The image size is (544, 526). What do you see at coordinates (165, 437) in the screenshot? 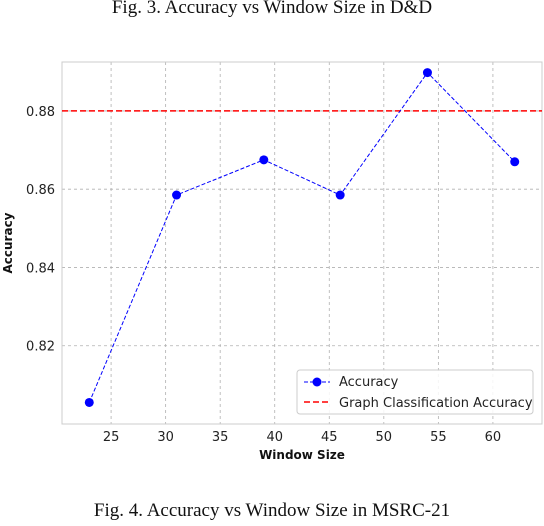
I see `x-tick-label: 30` at bounding box center [165, 437].